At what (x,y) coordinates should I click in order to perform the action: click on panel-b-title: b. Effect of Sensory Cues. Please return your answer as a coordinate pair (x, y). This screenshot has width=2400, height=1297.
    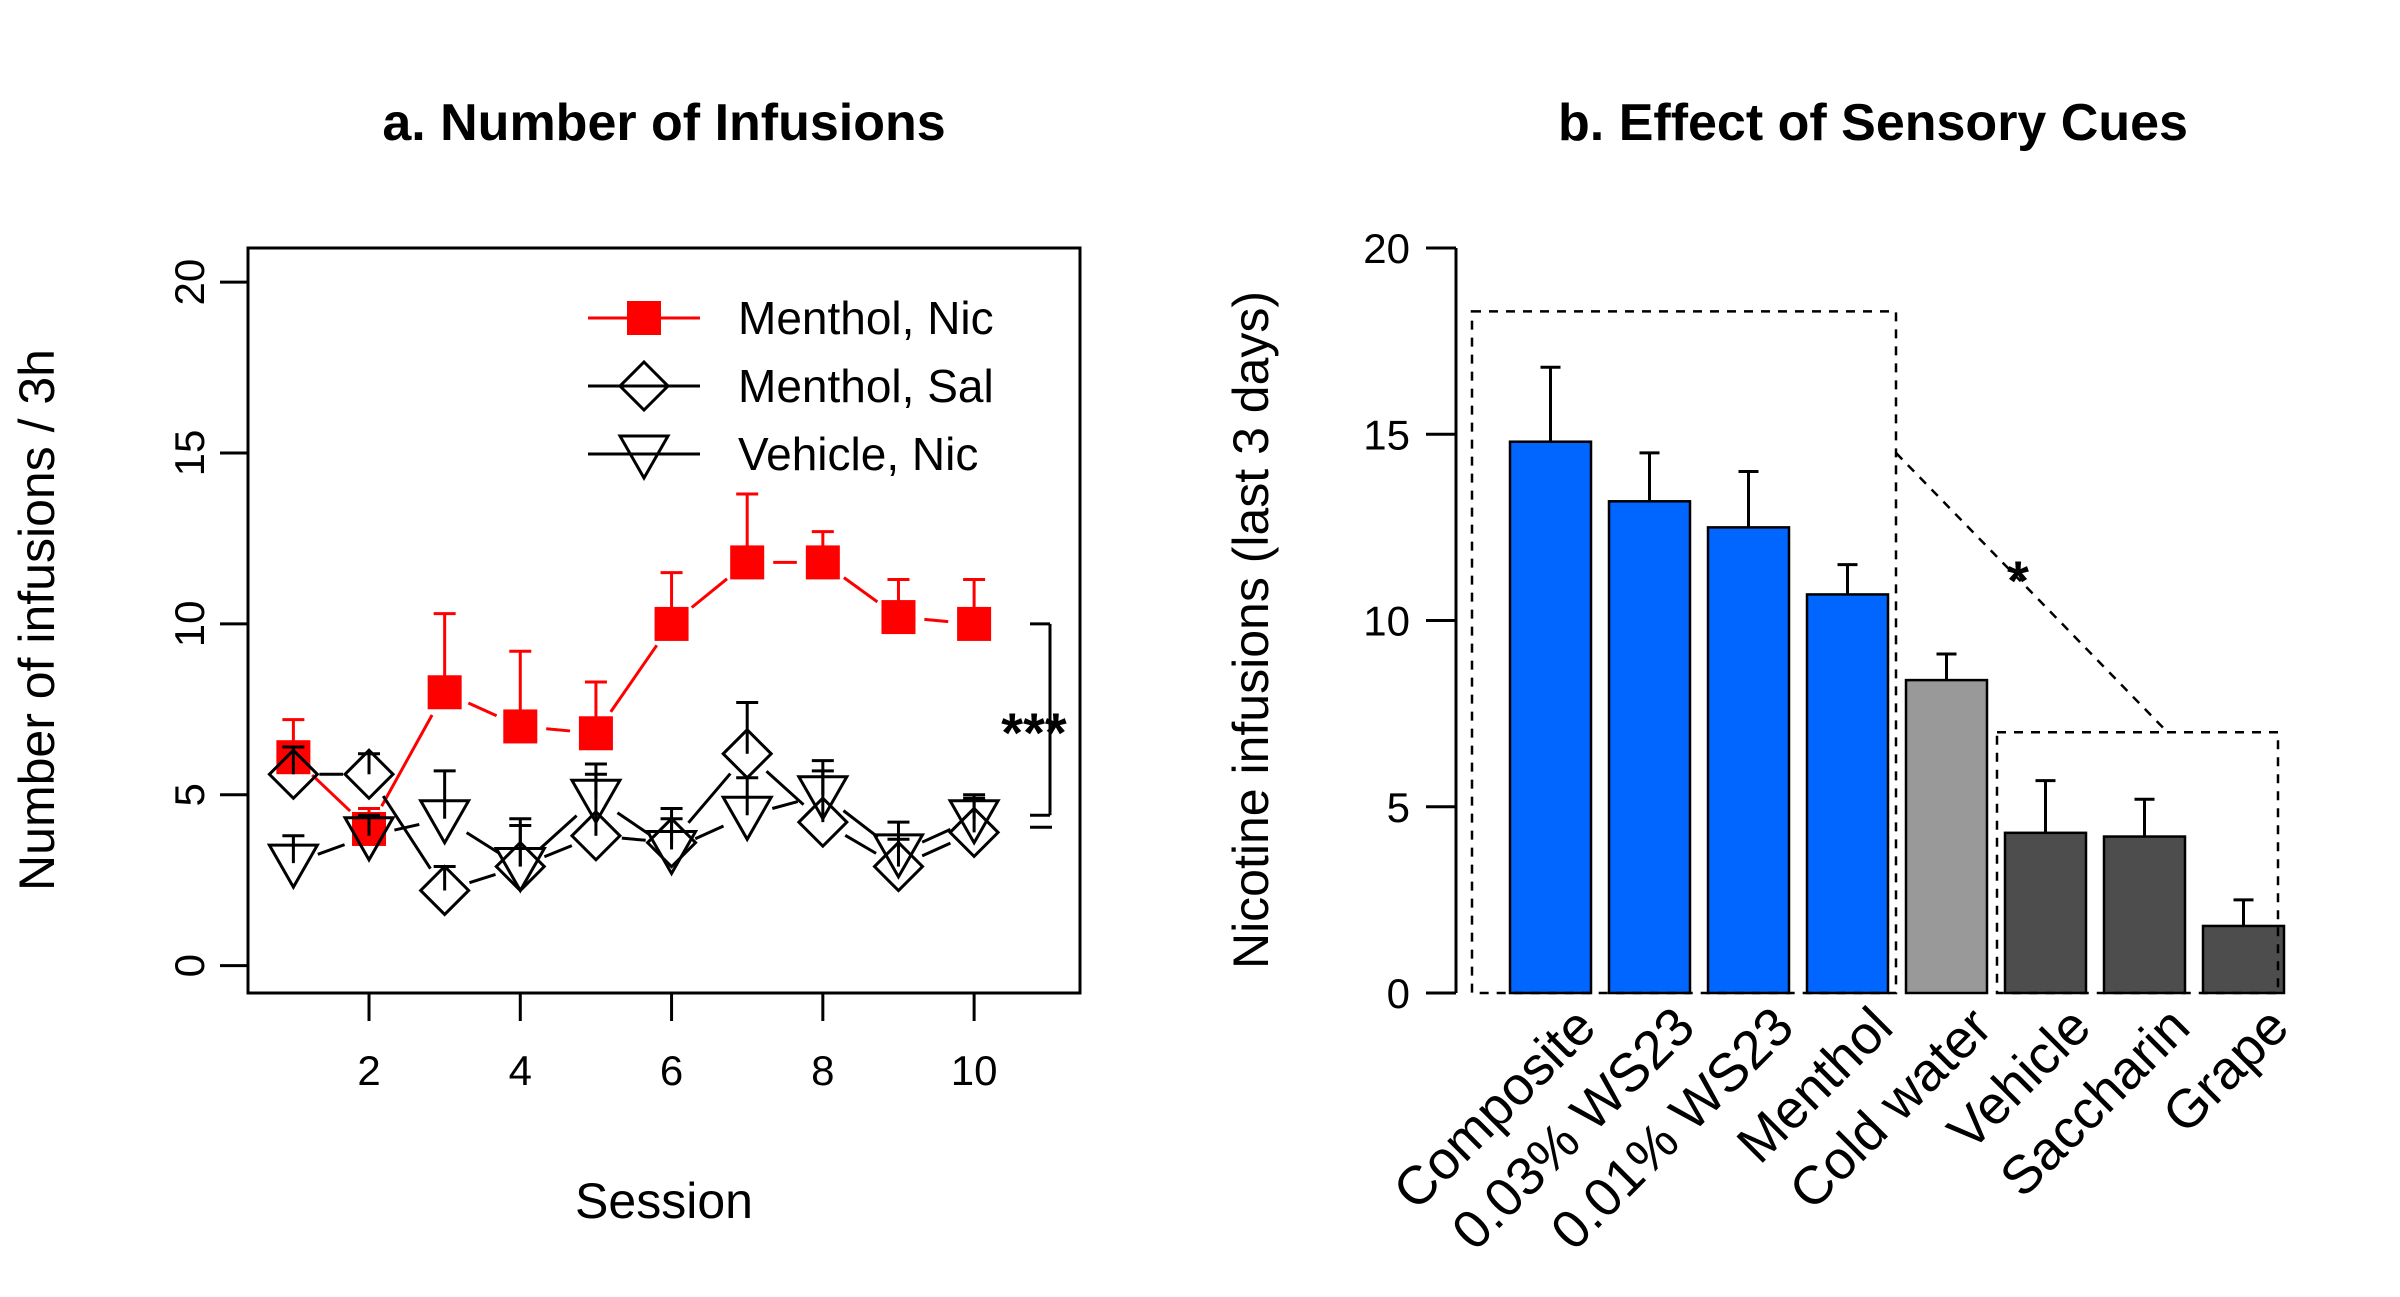
    Looking at the image, I should click on (1873, 123).